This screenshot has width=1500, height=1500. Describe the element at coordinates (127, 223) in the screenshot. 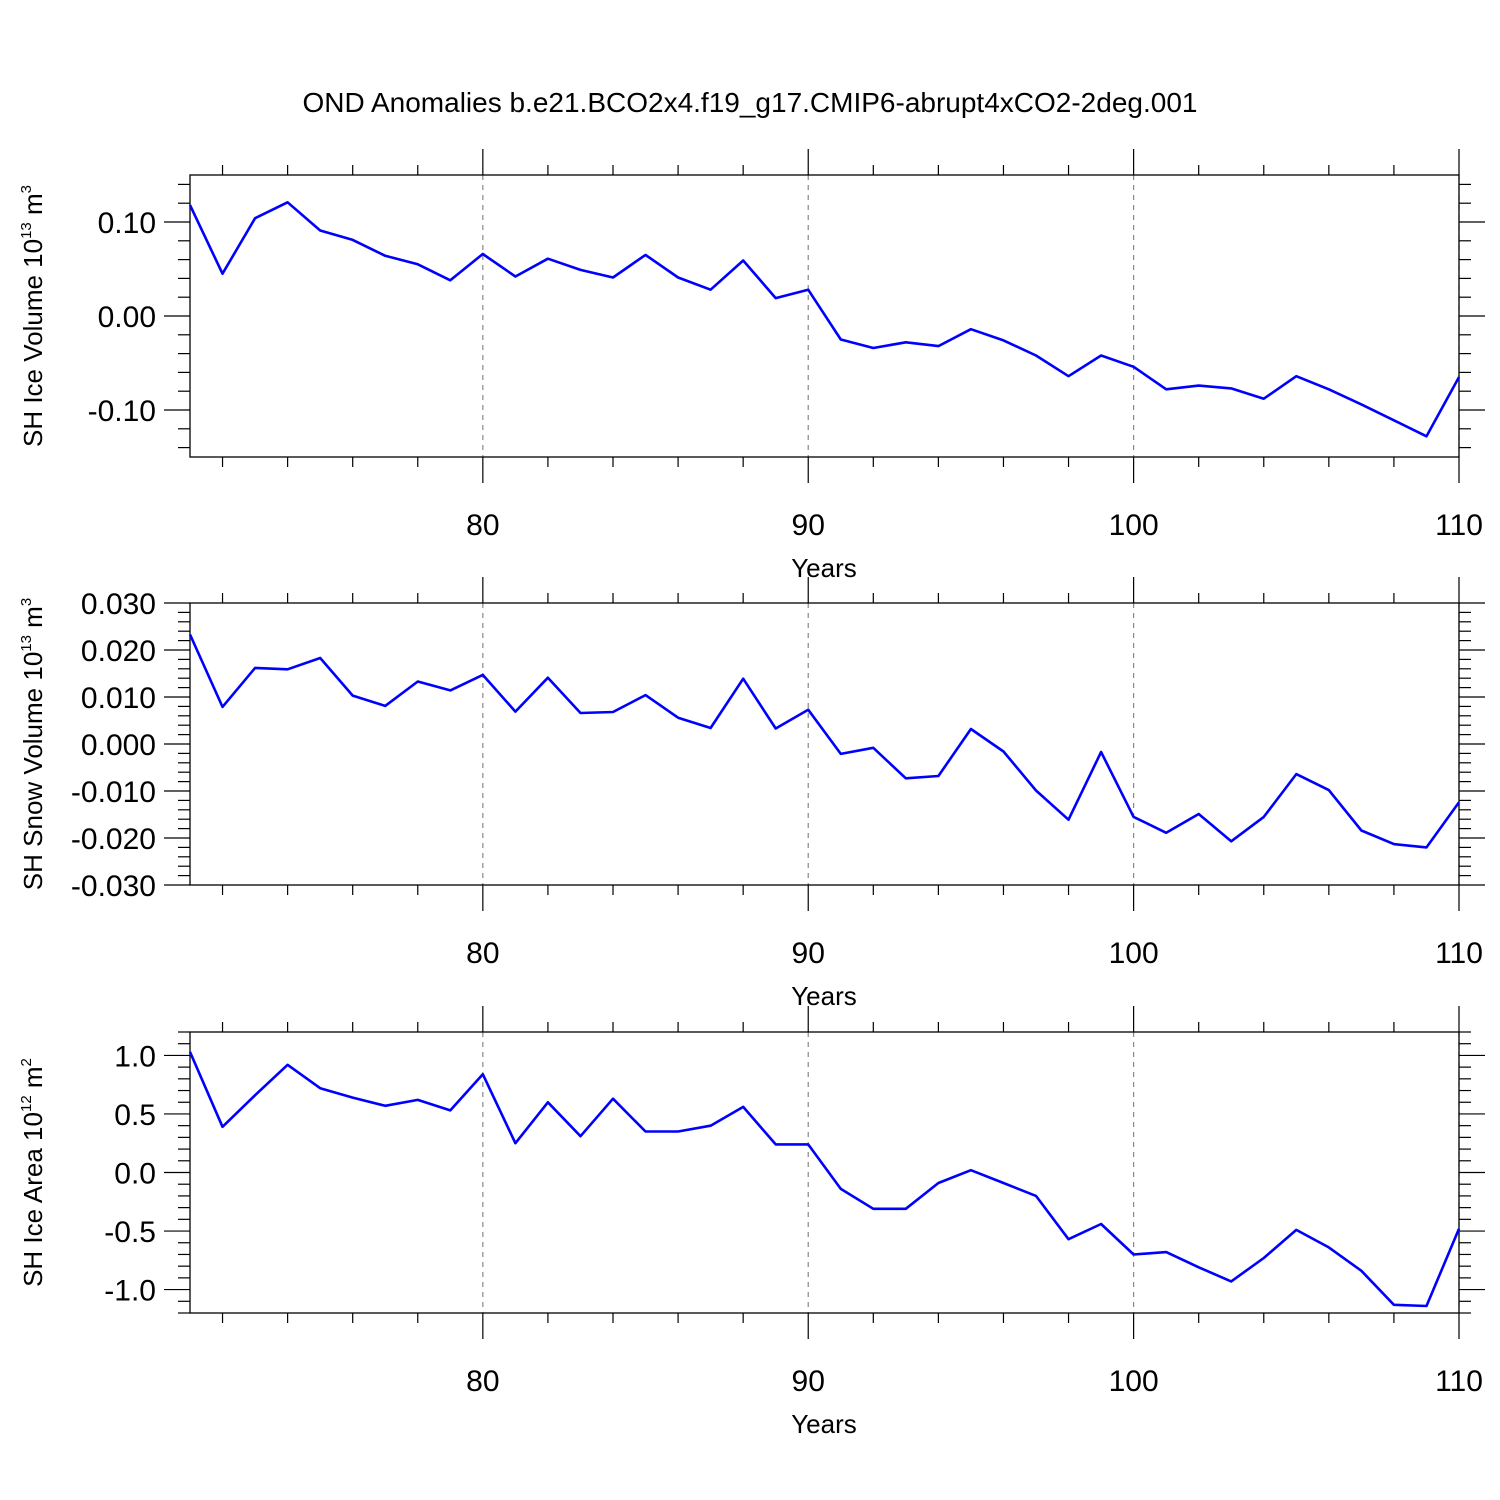

I see `y-tick-label: 0.10` at that location.